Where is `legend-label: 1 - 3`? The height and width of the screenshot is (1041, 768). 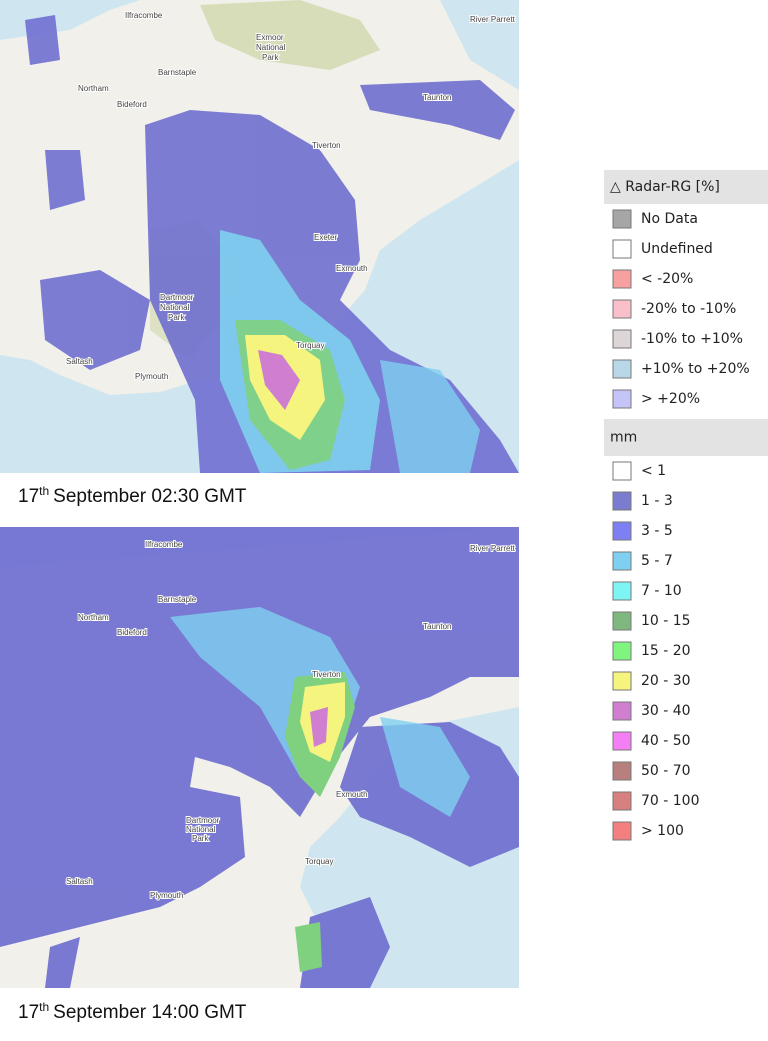 legend-label: 1 - 3 is located at coordinates (657, 501).